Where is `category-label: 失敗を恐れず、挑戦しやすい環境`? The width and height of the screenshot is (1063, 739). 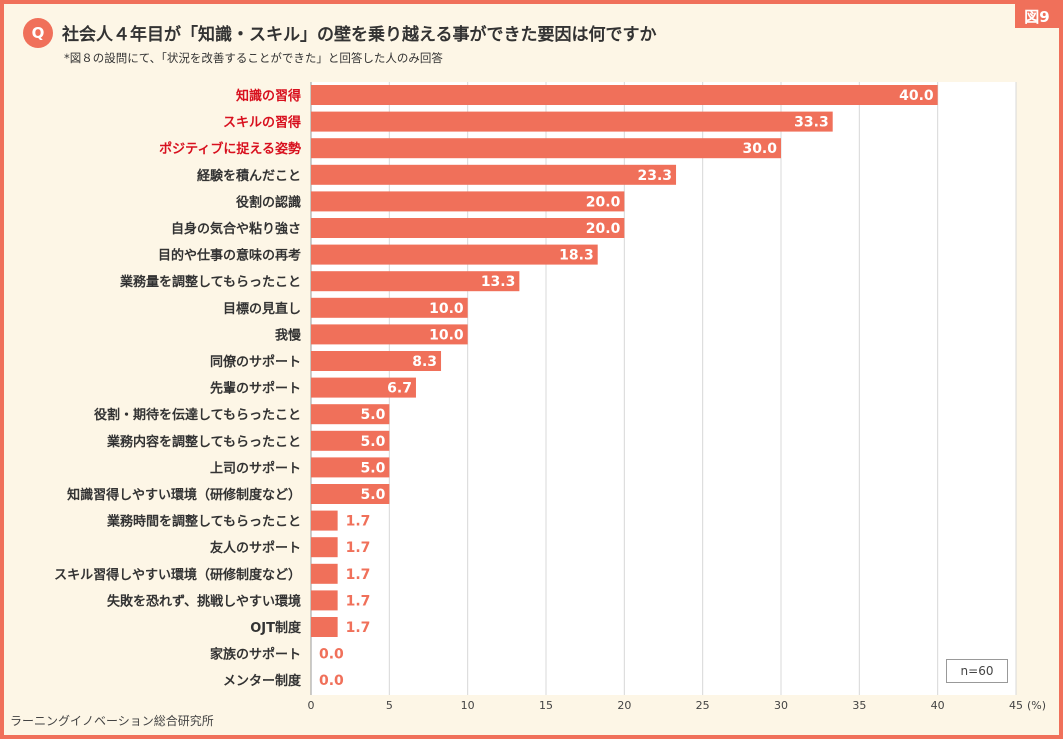
category-label: 失敗を恐れず、挑戦しやすい環境 is located at coordinates (204, 601).